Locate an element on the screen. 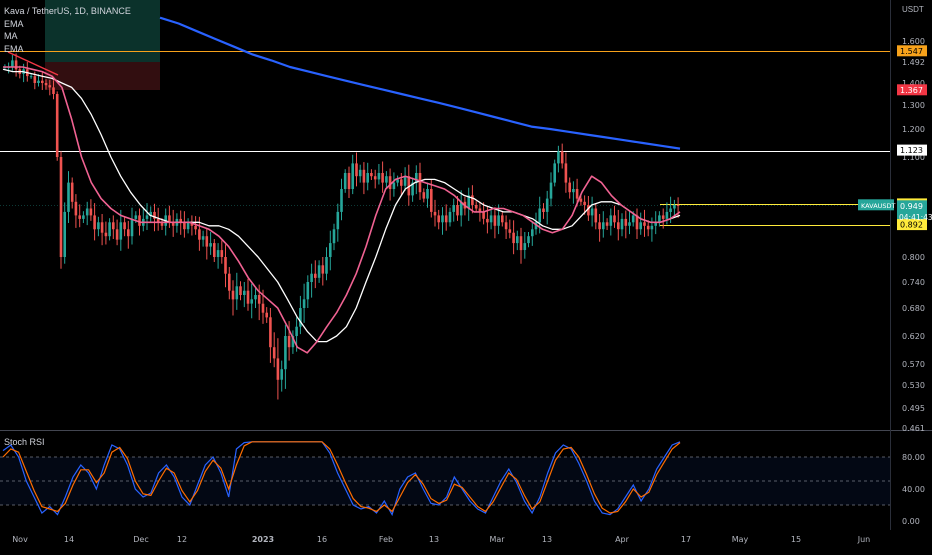 The width and height of the screenshot is (932, 555). time-tick-label: 2023 is located at coordinates (263, 539).